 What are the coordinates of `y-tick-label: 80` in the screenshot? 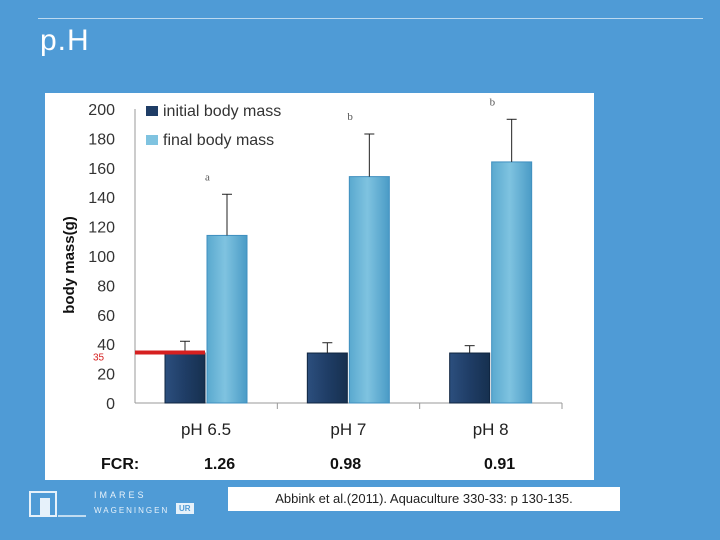 It's located at (106, 286).